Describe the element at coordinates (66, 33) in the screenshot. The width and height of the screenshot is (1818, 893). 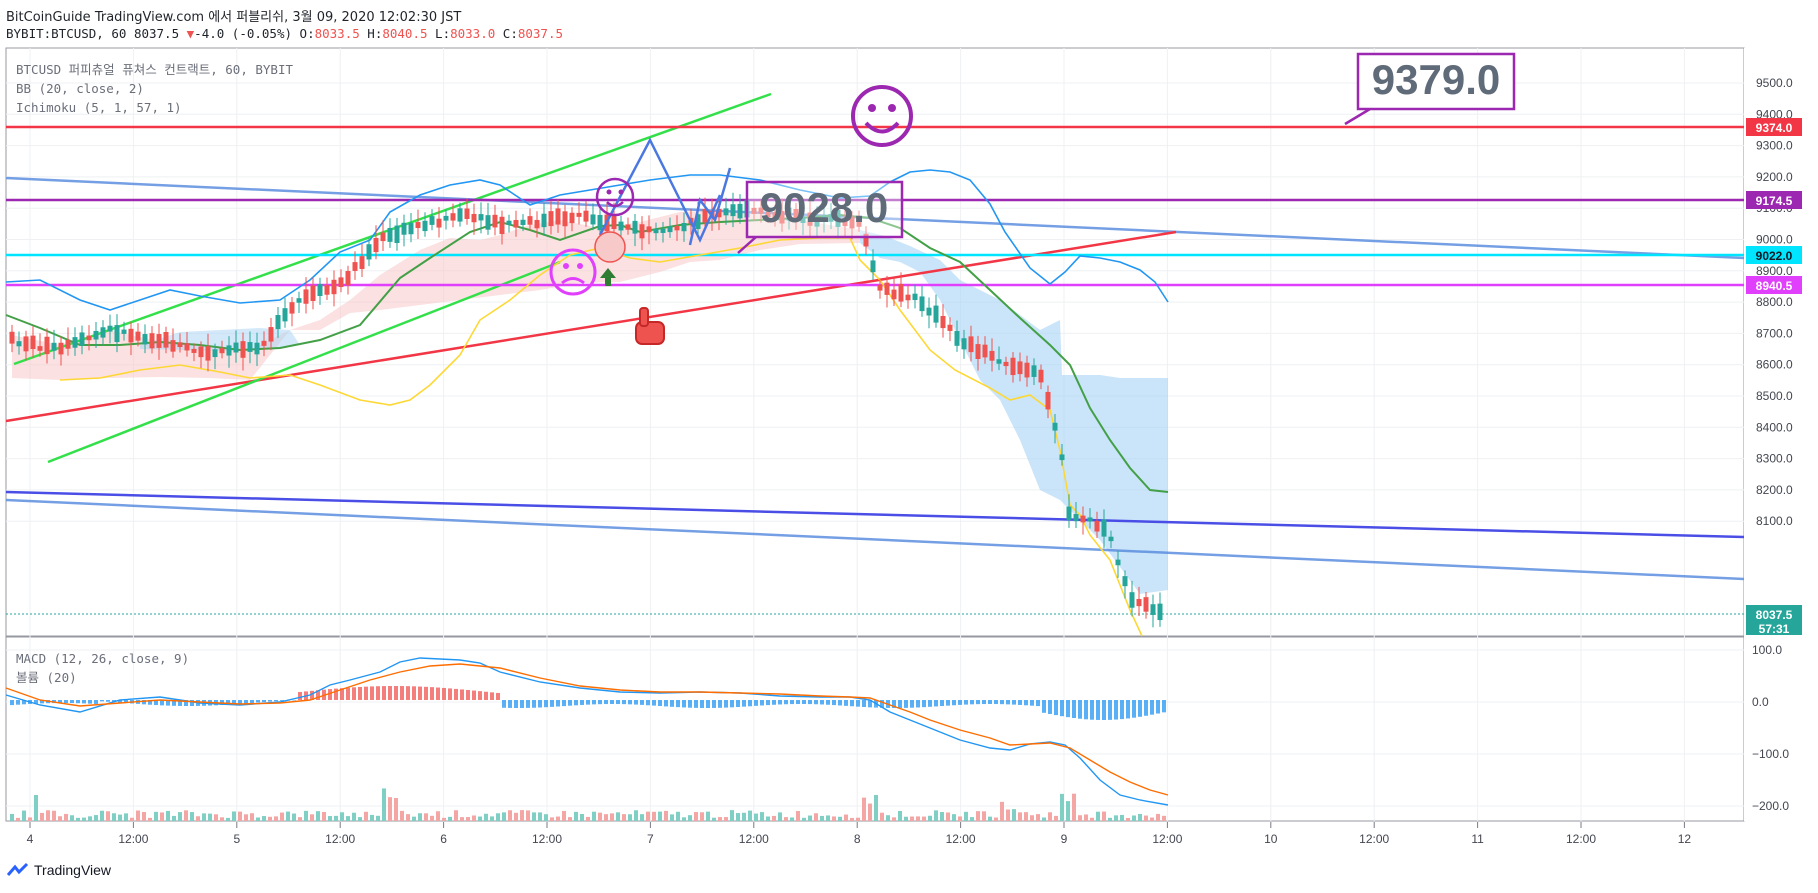
I see `symbol: BYBIT:BTCUSD, 60` at that location.